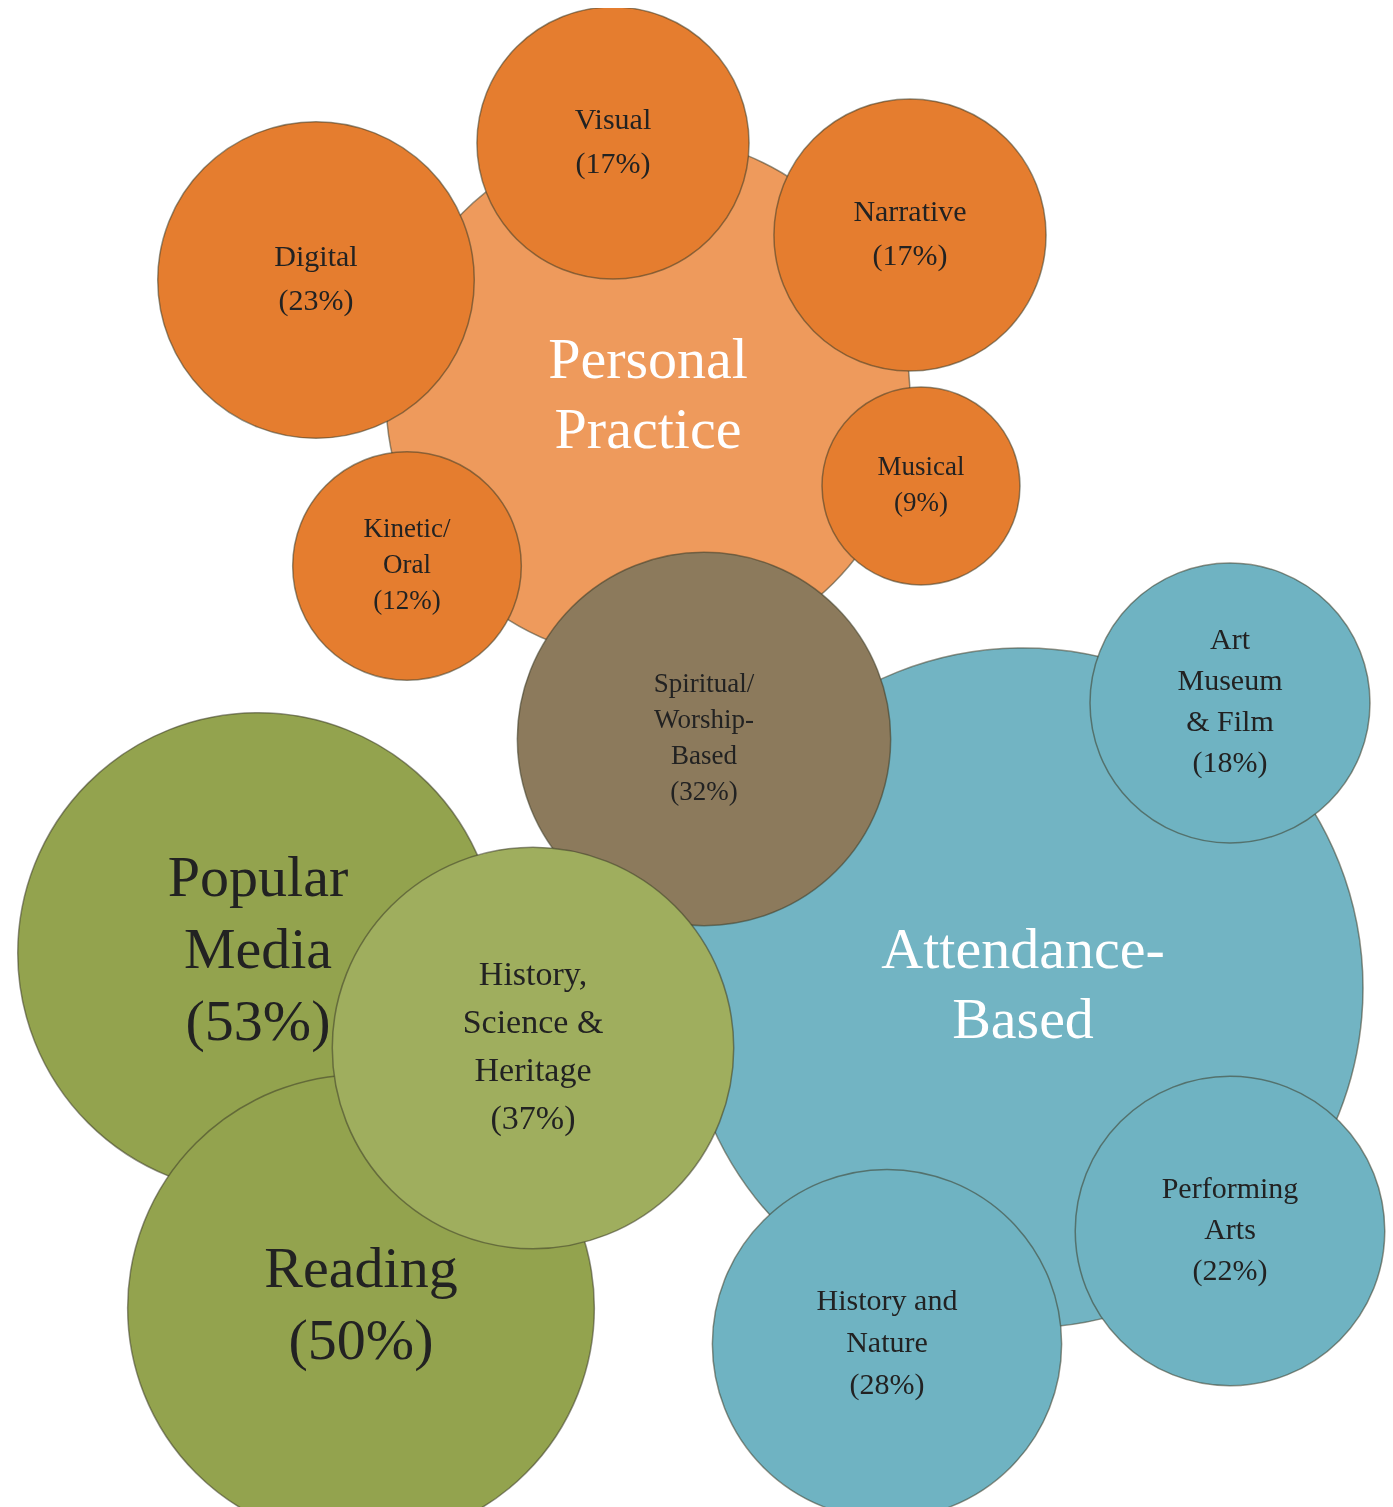  I want to click on category-label: Reading, so click(361, 1268).